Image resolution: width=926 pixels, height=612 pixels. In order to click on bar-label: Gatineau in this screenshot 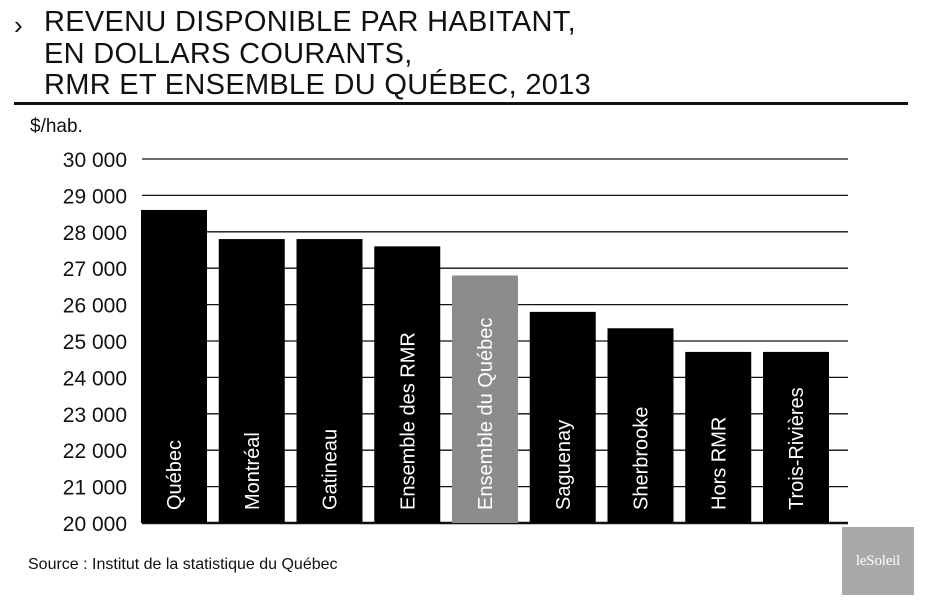, I will do `click(331, 469)`.